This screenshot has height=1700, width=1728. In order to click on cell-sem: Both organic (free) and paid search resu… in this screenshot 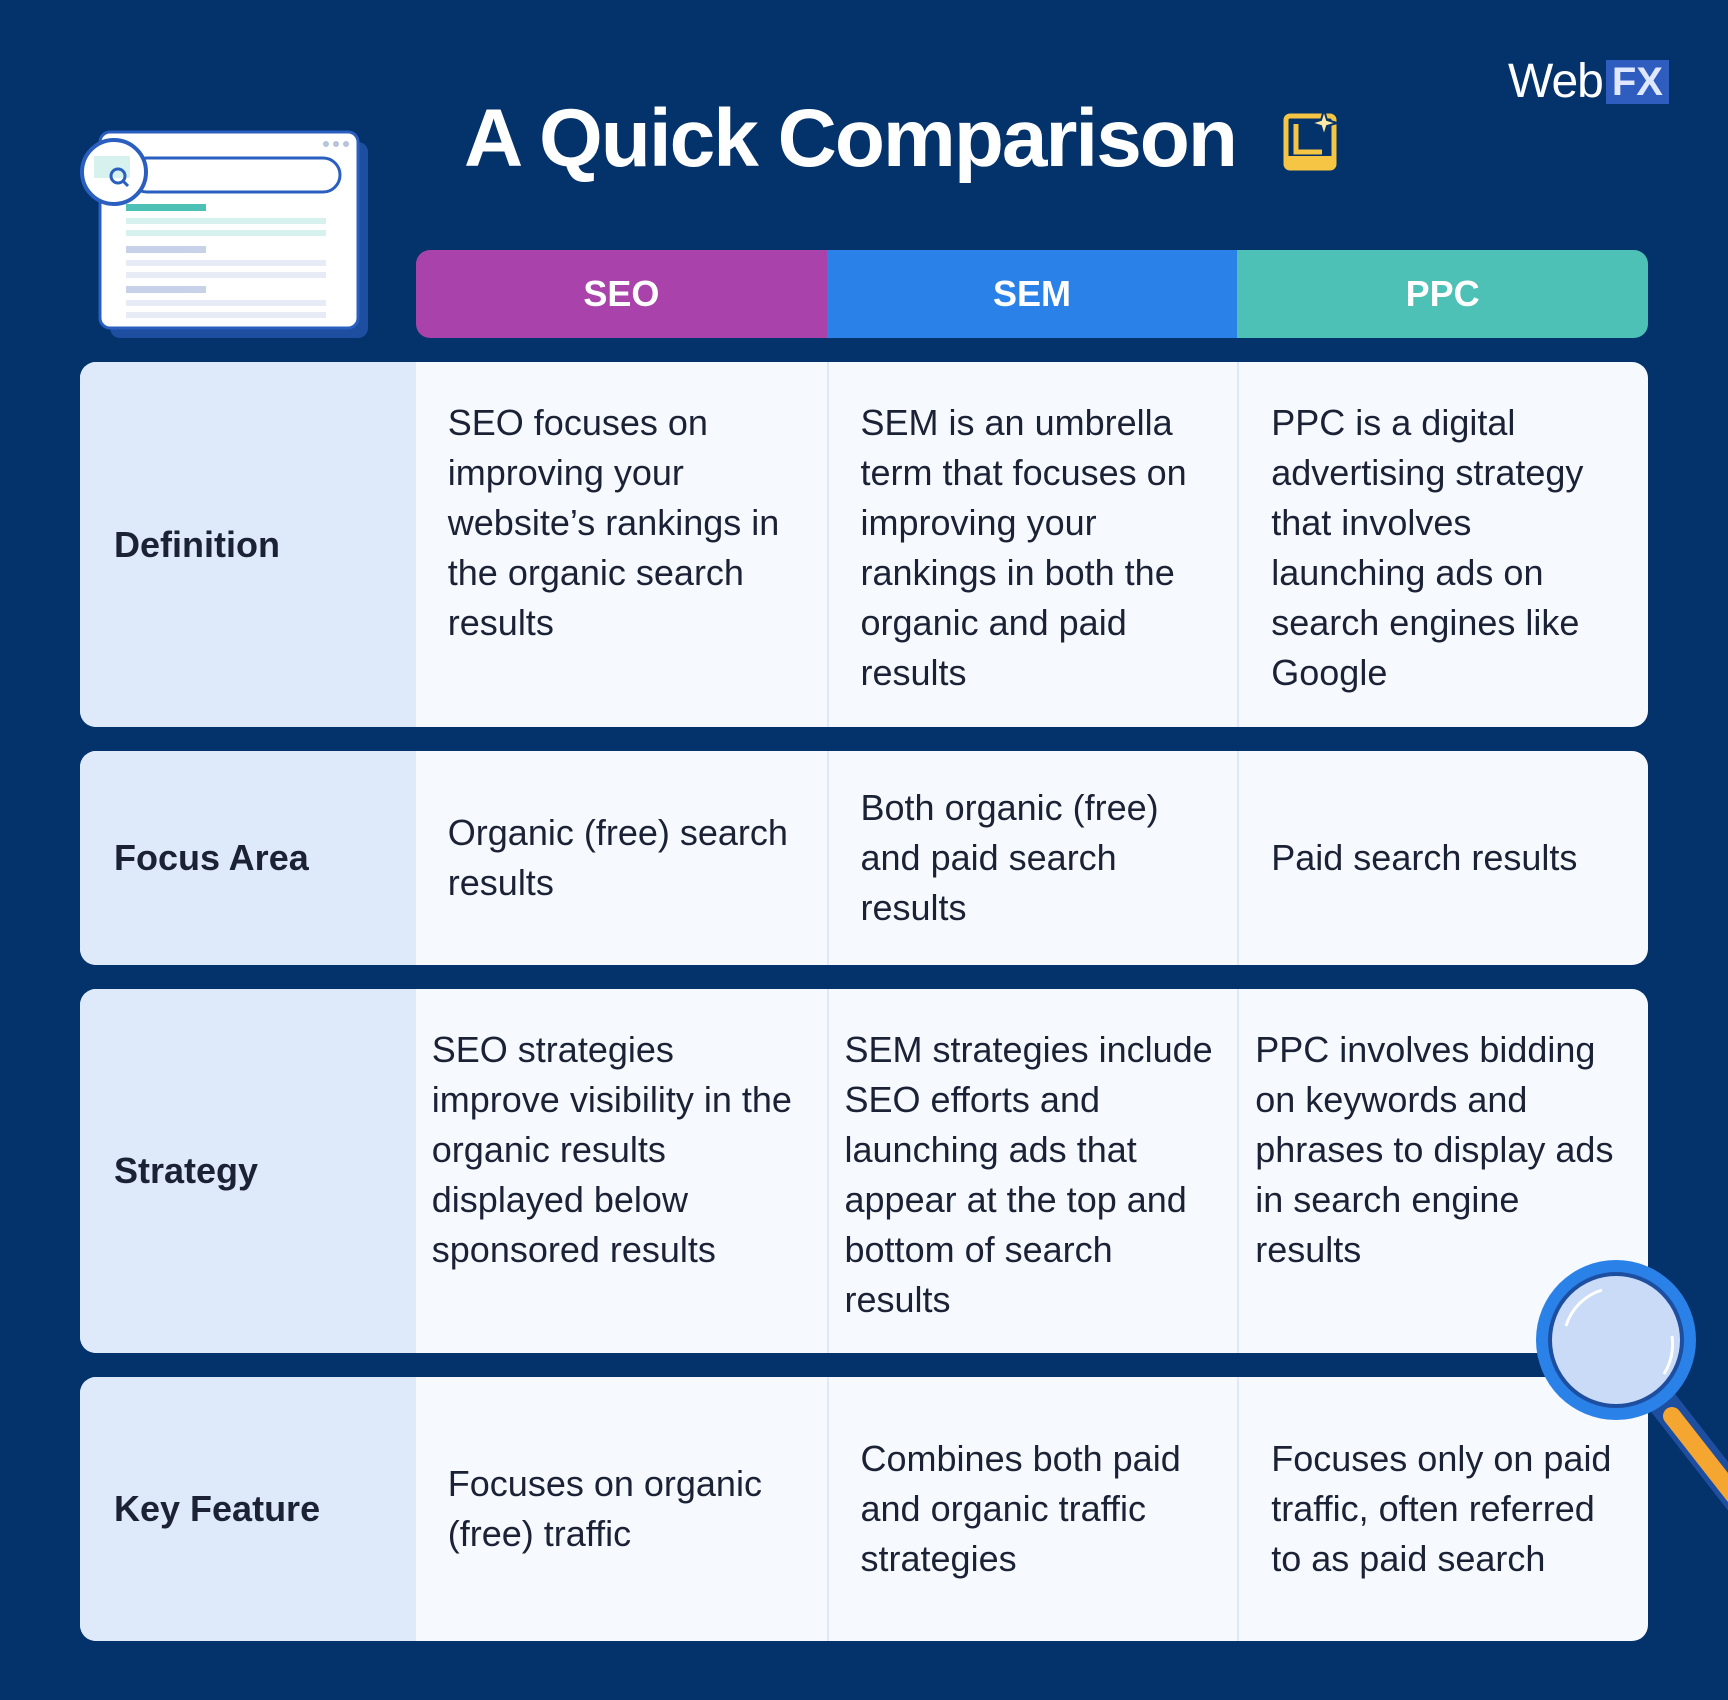, I will do `click(1032, 858)`.